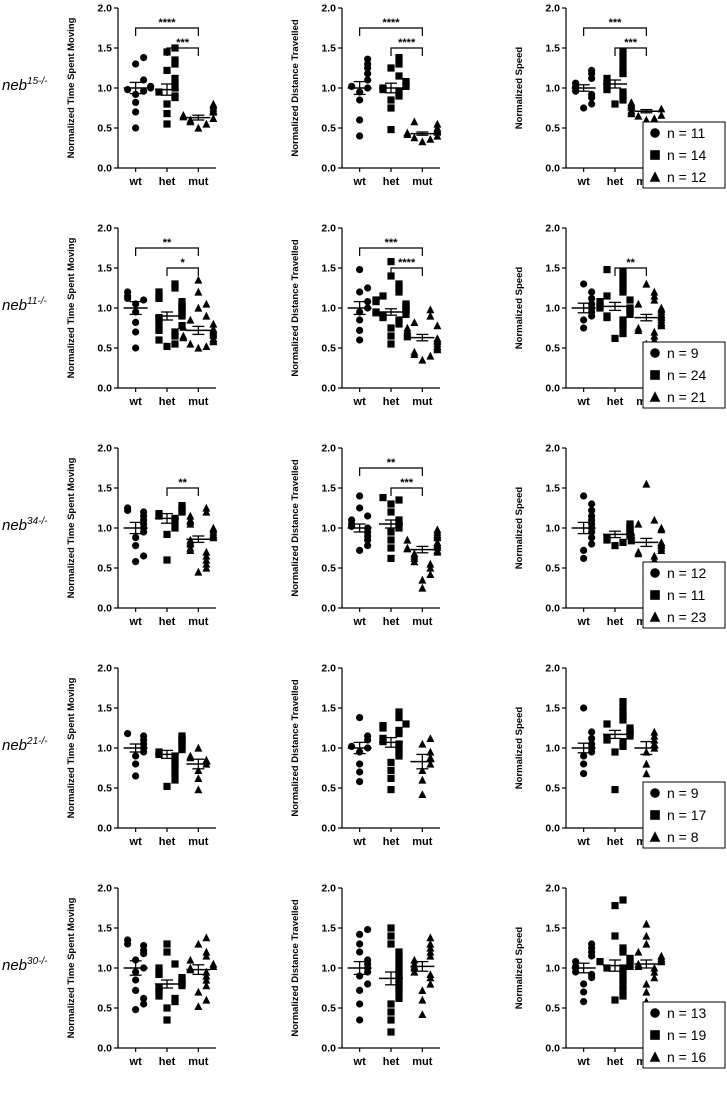 The height and width of the screenshot is (1104, 727). Describe the element at coordinates (183, 43) in the screenshot. I see `significance-label: ***` at that location.